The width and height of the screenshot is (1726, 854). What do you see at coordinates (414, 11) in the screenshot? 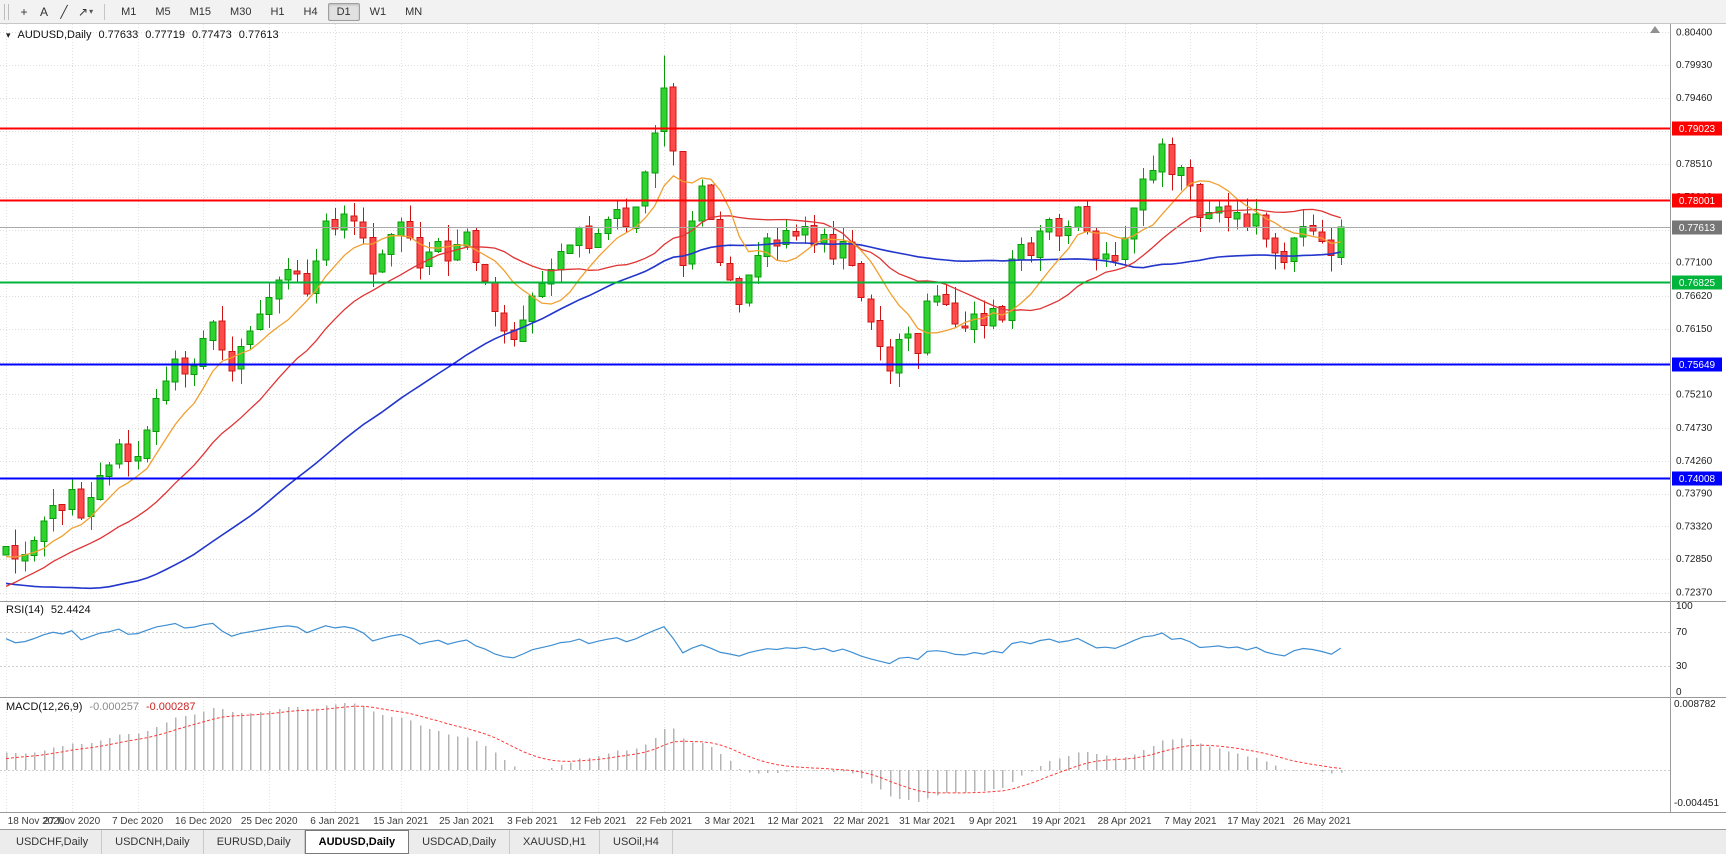
I see `timeframe-button-mn: MN` at bounding box center [414, 11].